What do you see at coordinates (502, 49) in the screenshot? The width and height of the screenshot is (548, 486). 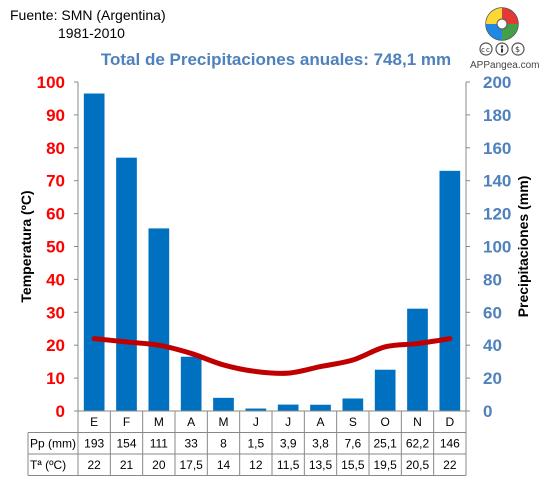 I see `cc-license-icon: cc $` at bounding box center [502, 49].